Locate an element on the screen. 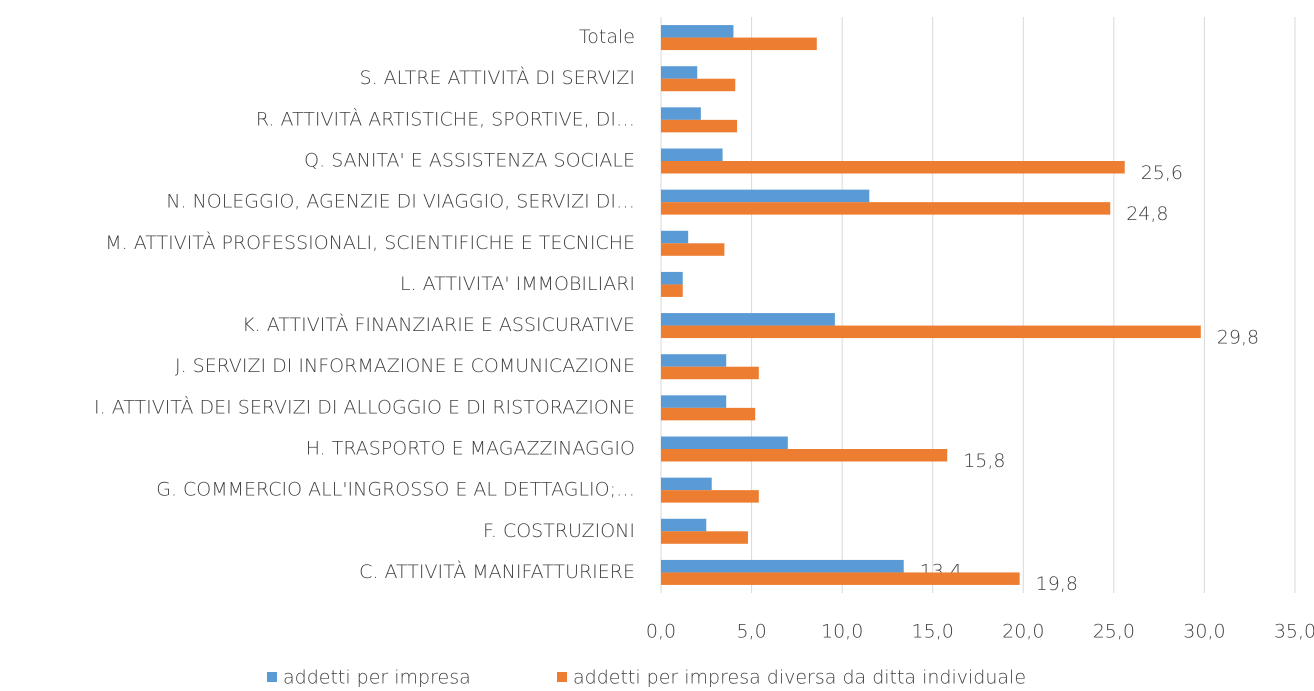 The image size is (1314, 691). data-label: 25,6 is located at coordinates (1162, 173).